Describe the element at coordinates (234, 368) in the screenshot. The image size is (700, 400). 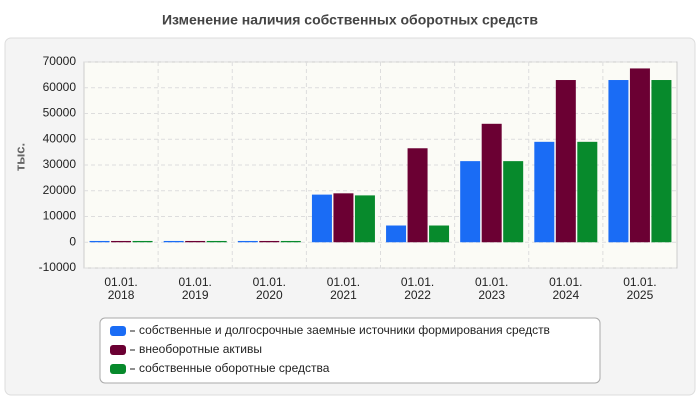
I see `legend-label: собственные оборотные средства` at that location.